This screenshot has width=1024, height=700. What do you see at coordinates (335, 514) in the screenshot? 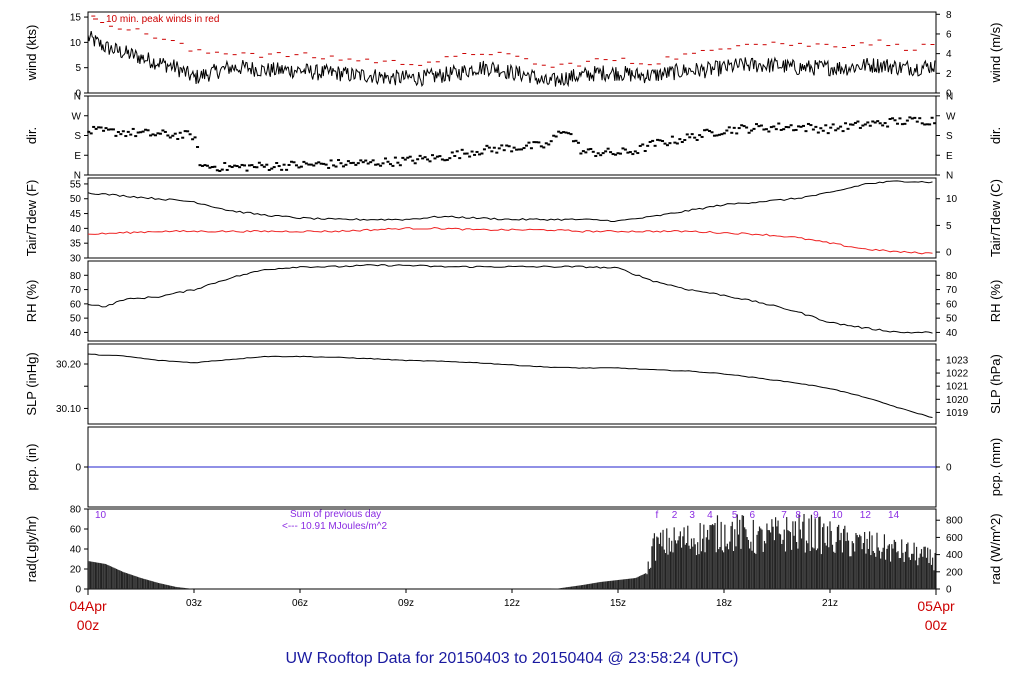
I see `rad-sum-label: Sum of previous day` at bounding box center [335, 514].